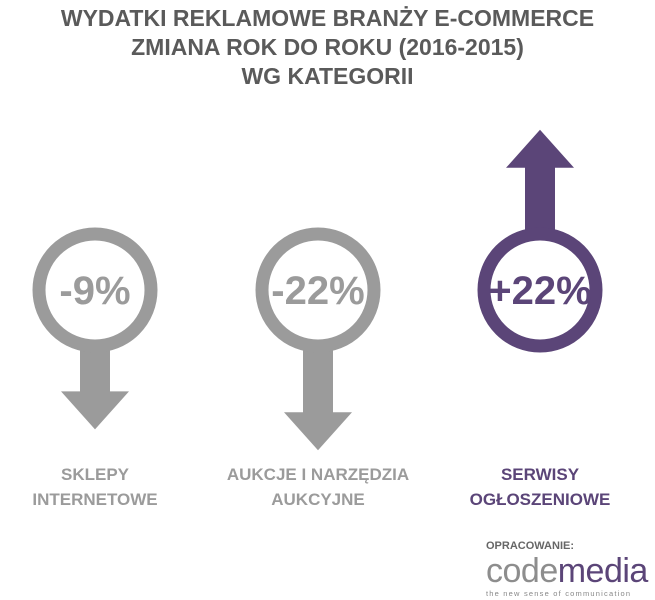 Image resolution: width=655 pixels, height=600 pixels. Describe the element at coordinates (540, 487) in the screenshot. I see `category-label: SERWISY OGŁOSZENIOWE` at that location.